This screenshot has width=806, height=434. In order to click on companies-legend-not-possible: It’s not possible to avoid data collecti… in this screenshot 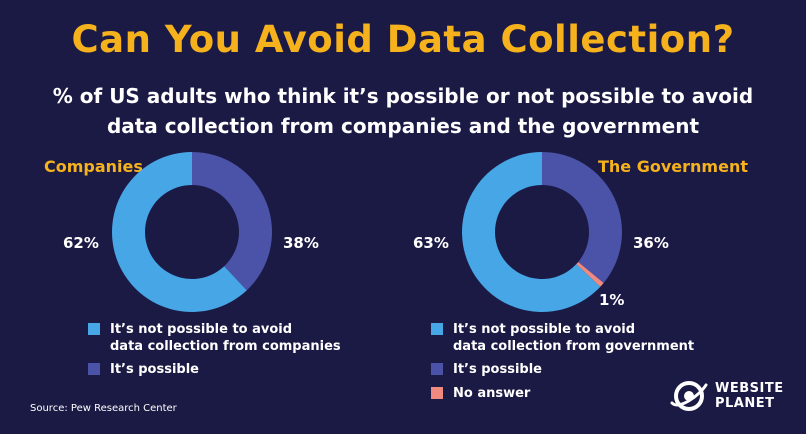, I will do `click(214, 338)`.